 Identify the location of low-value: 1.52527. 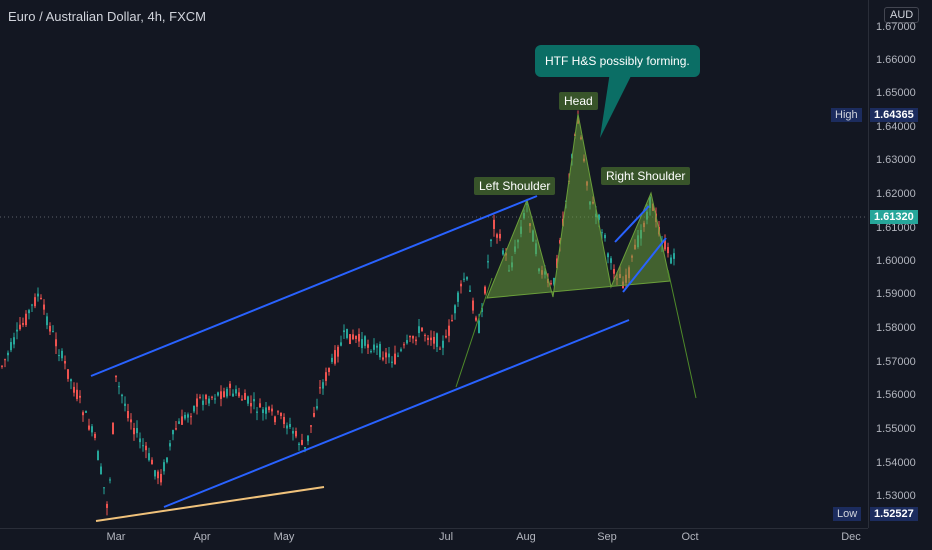
(894, 514).